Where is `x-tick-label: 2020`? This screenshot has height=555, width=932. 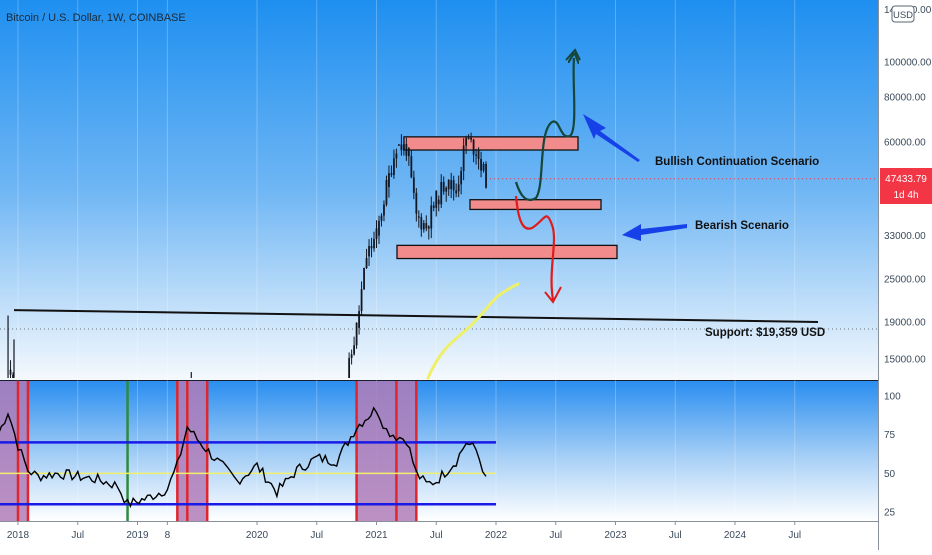
x-tick-label: 2020 is located at coordinates (257, 535).